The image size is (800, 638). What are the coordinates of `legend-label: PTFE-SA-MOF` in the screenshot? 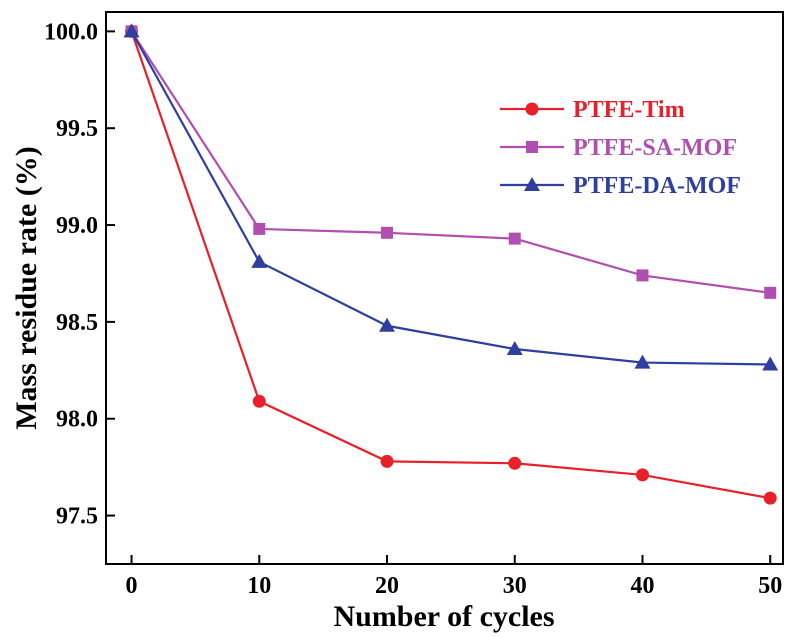 It's located at (655, 148).